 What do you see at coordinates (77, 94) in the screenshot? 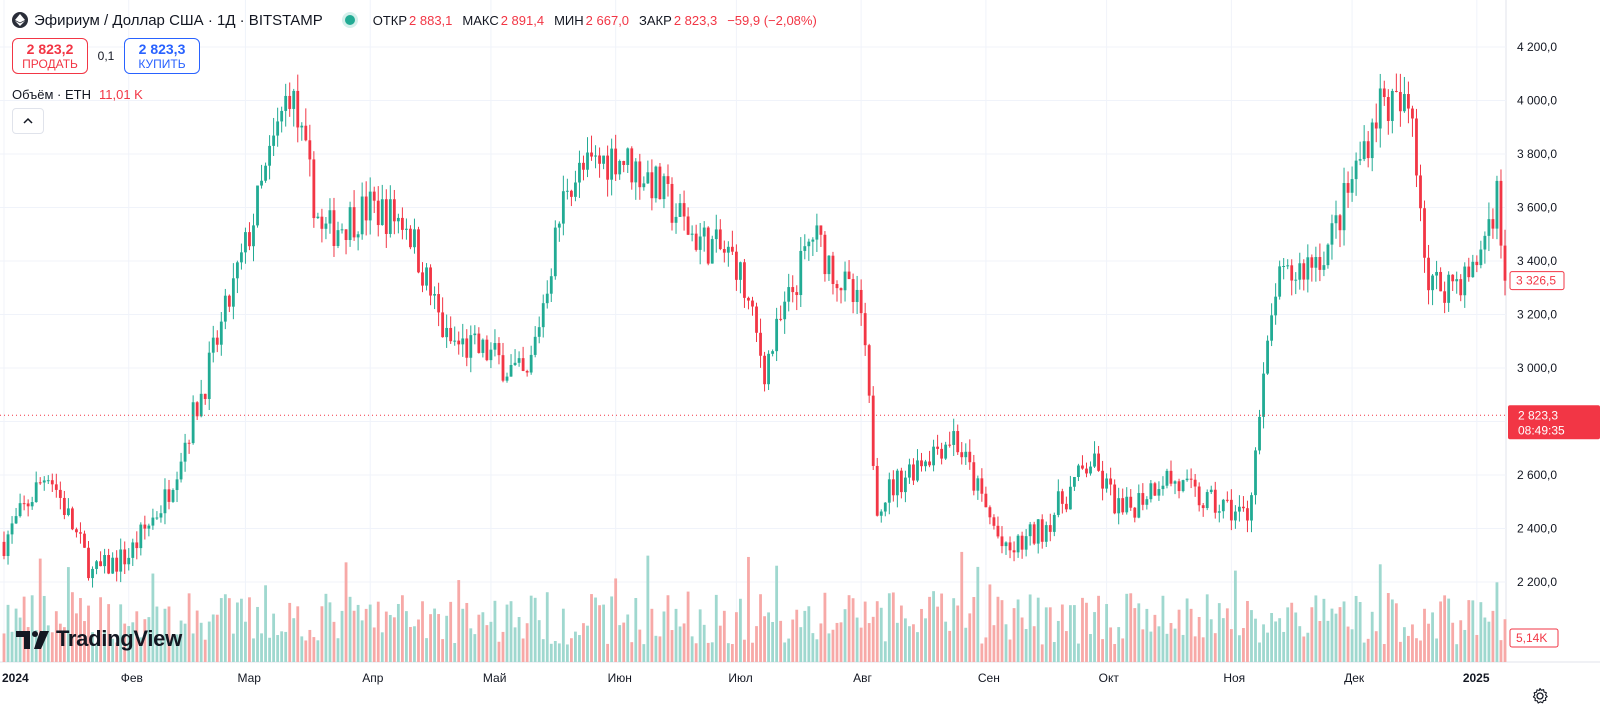
I see `volume-legend: Объём · ETH 11,01 K` at bounding box center [77, 94].